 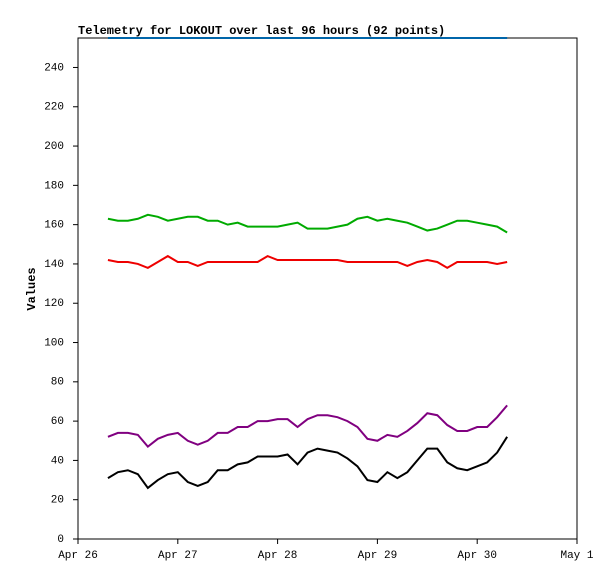 I want to click on x-tick-label: Apr 26, so click(x=78, y=556).